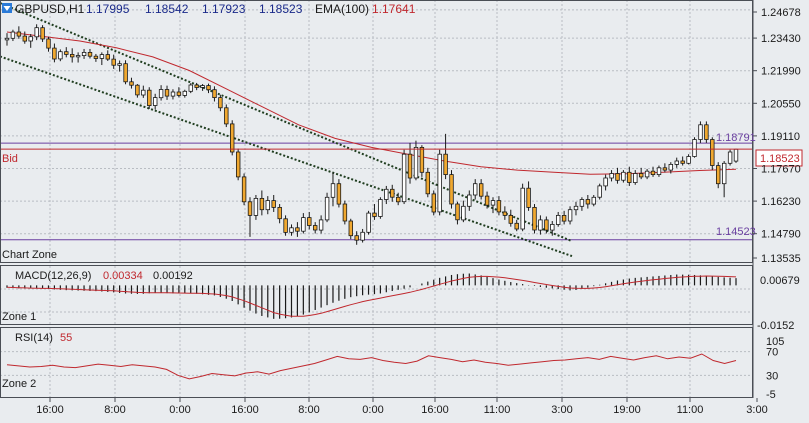 This screenshot has height=423, width=809. What do you see at coordinates (179, 410) in the screenshot?
I see `time-axis-label: 0:00` at bounding box center [179, 410].